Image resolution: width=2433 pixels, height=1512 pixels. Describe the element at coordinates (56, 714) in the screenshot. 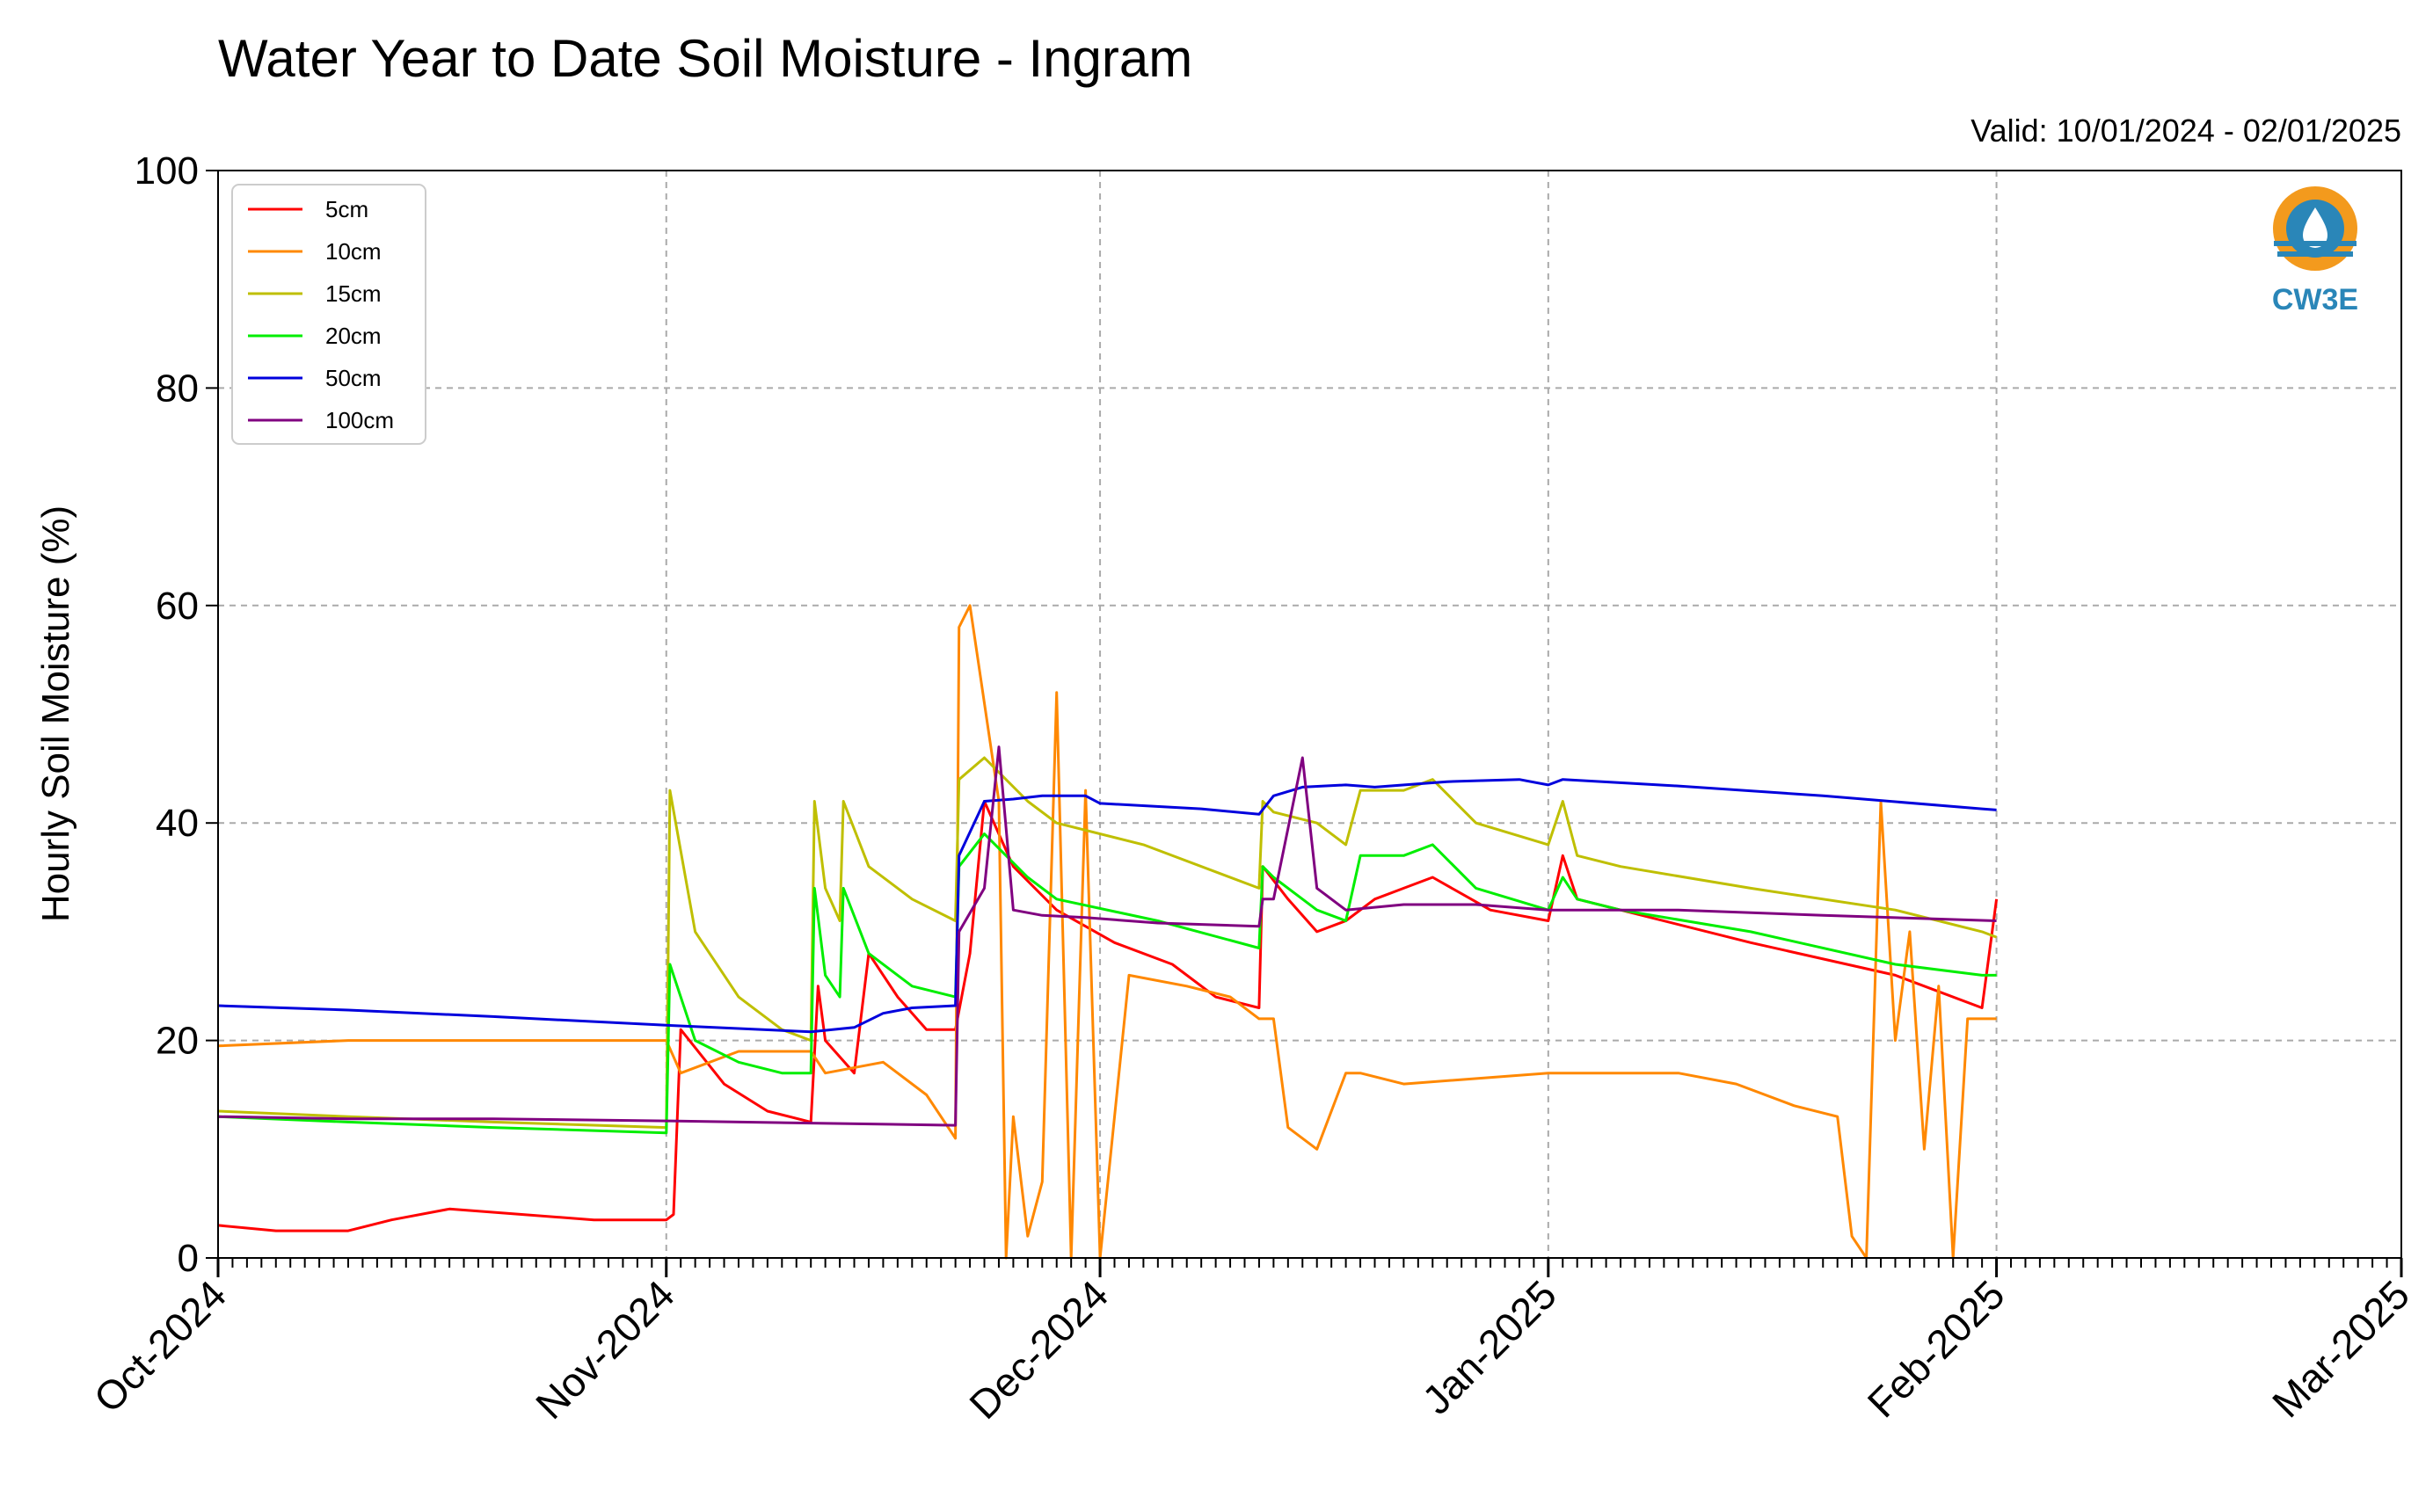

I see `y-axis-label: Hourly Soil Moisture (%)` at that location.